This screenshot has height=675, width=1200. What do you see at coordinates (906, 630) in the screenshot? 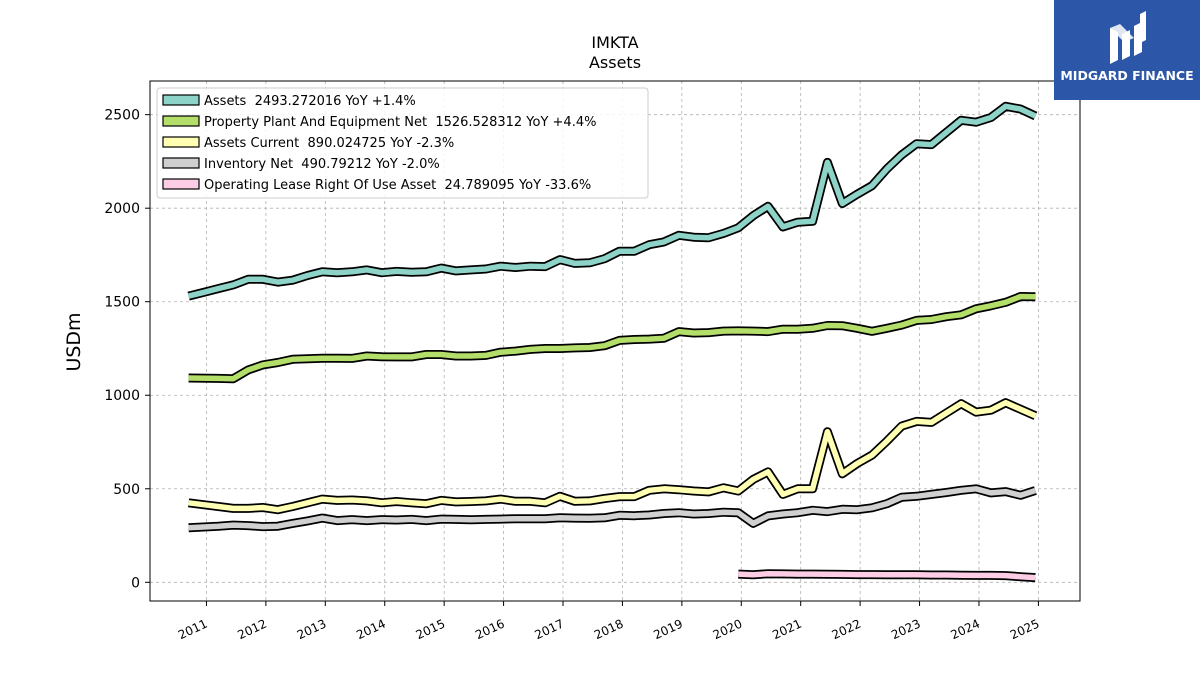
I see `x-tick-label: 2023` at bounding box center [906, 630].